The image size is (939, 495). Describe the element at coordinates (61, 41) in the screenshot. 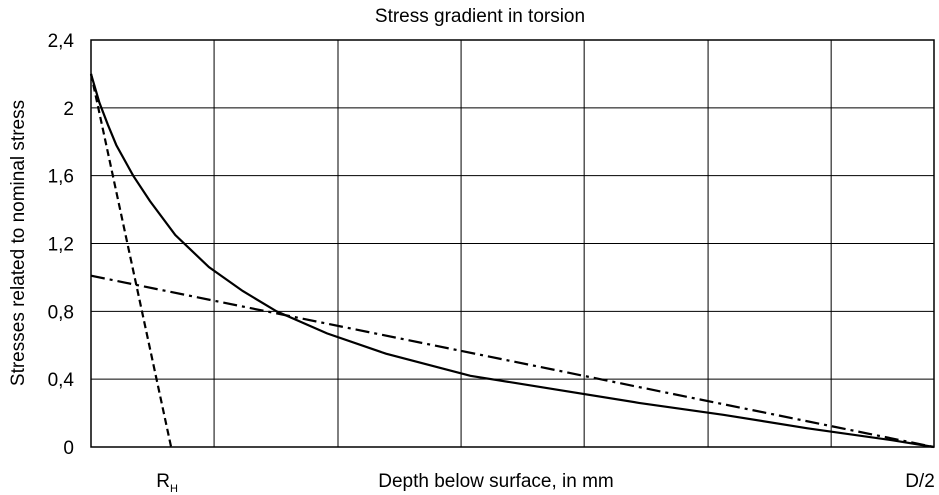

I see `y-tick-label: 2,4` at that location.